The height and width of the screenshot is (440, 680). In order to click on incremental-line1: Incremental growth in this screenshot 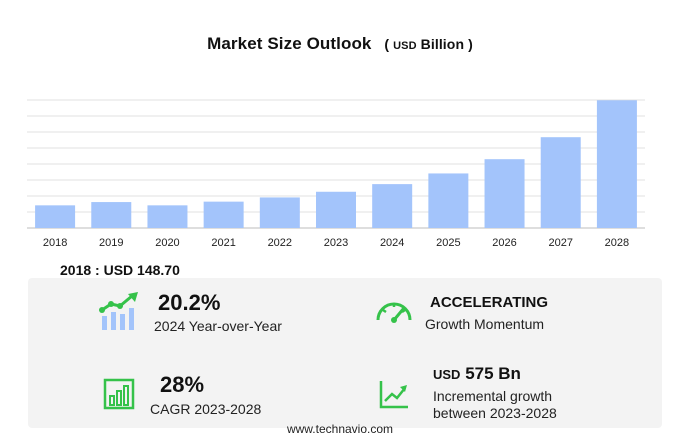, I will do `click(493, 396)`.